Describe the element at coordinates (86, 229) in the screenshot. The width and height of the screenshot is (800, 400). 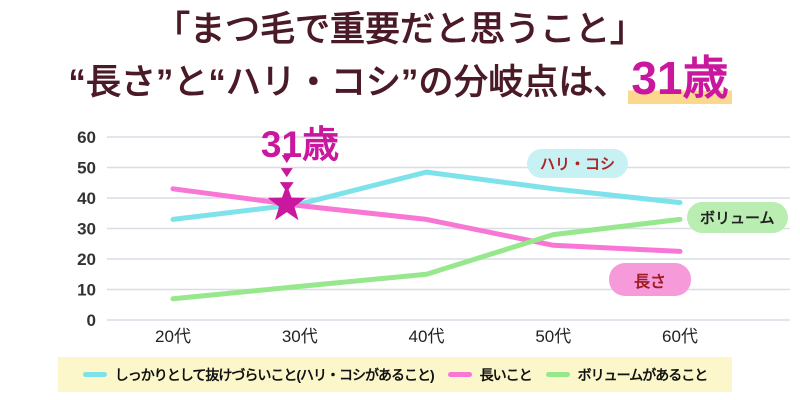
I see `y-axis-tick-label: 30` at that location.